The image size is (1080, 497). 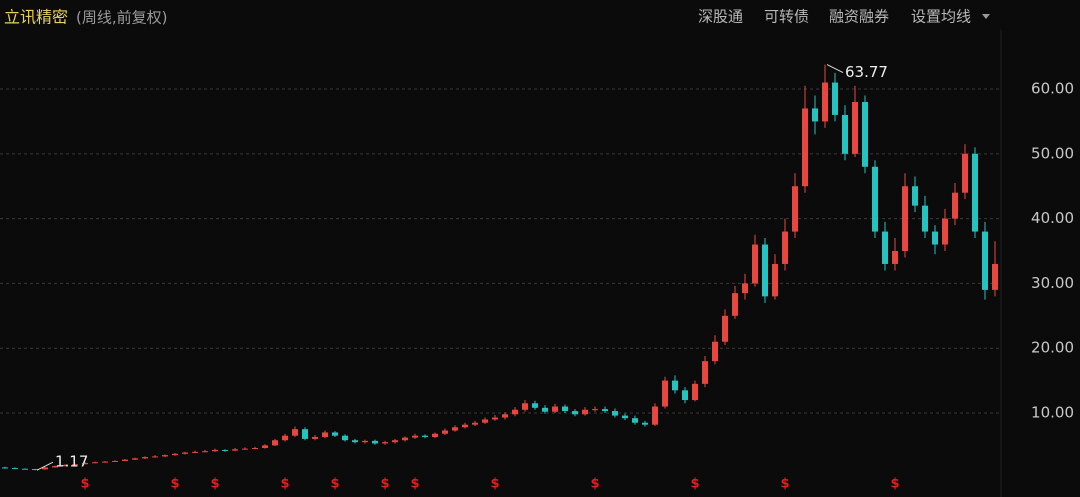 What do you see at coordinates (786, 17) in the screenshot?
I see `toolbar-item: 可转债` at bounding box center [786, 17].